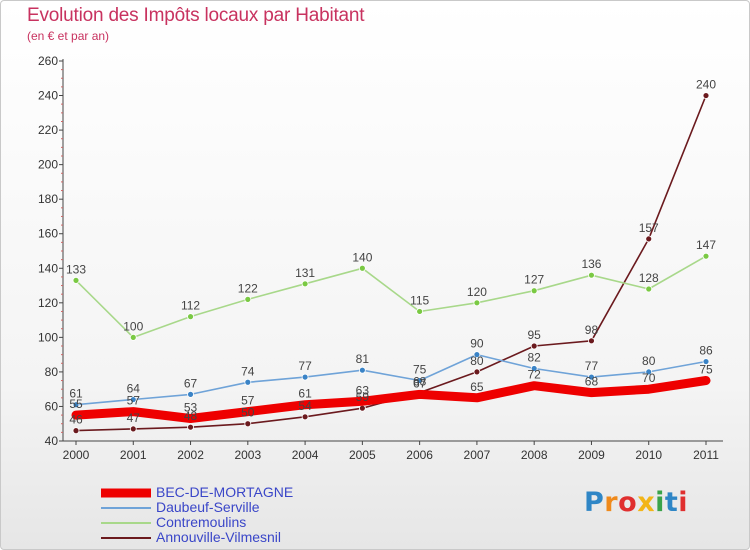  Describe the element at coordinates (196, 15) in the screenshot. I see `chart-title: Evolution des Impôts locaux par Habitant` at that location.